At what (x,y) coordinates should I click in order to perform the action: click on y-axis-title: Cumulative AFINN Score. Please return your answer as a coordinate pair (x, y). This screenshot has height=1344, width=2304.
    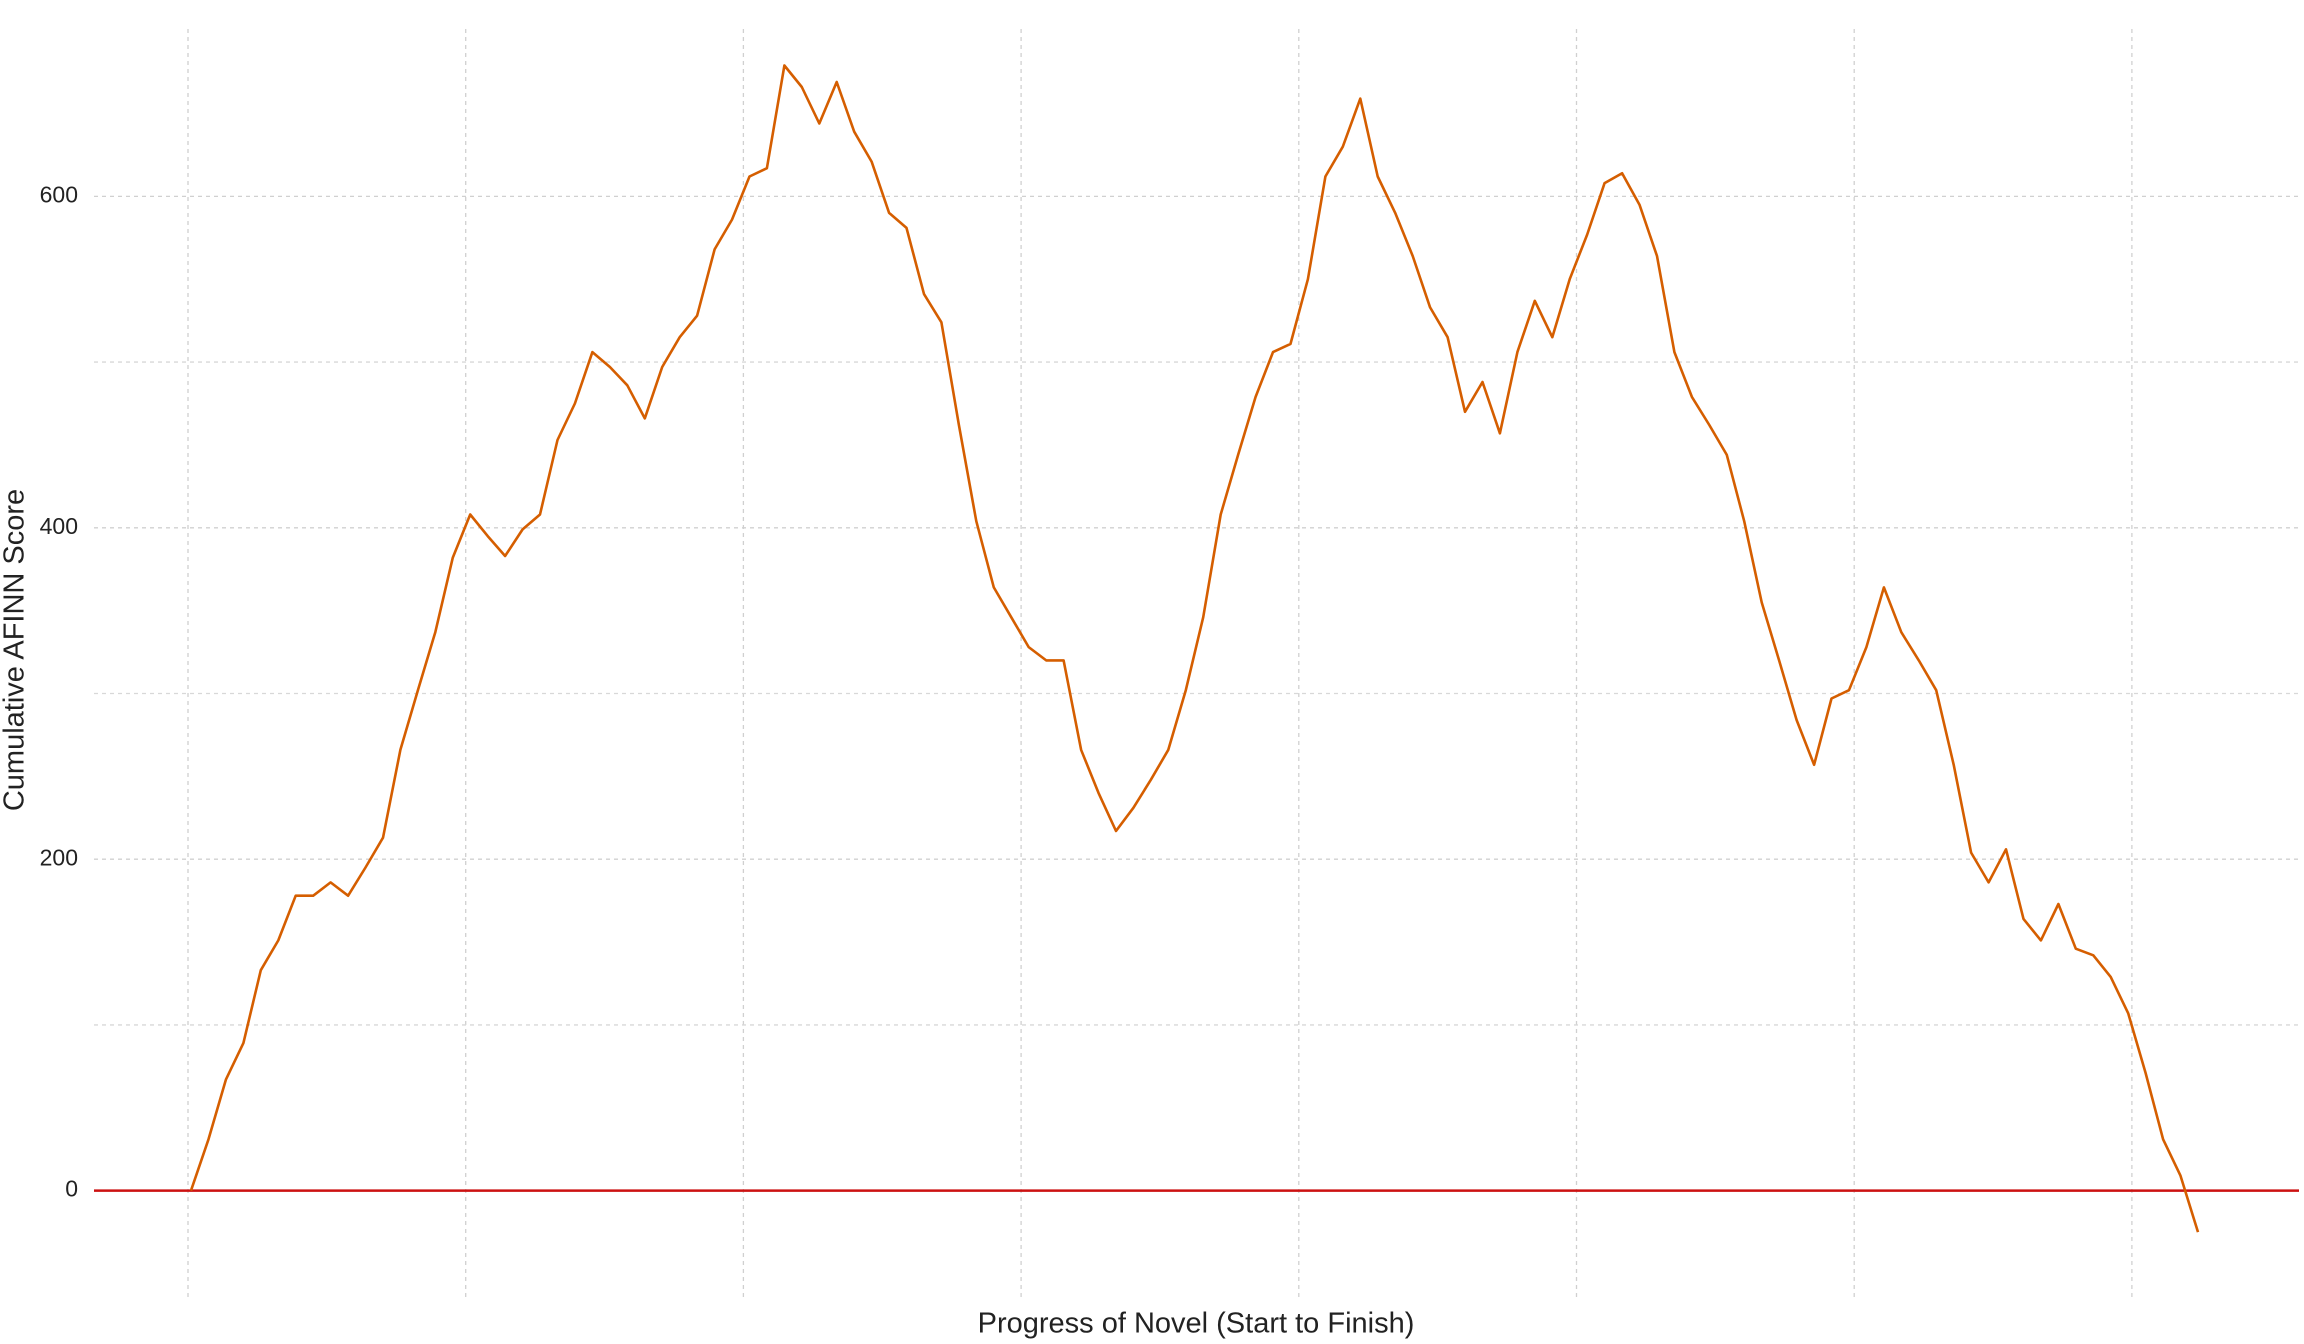
    Looking at the image, I should click on (15, 650).